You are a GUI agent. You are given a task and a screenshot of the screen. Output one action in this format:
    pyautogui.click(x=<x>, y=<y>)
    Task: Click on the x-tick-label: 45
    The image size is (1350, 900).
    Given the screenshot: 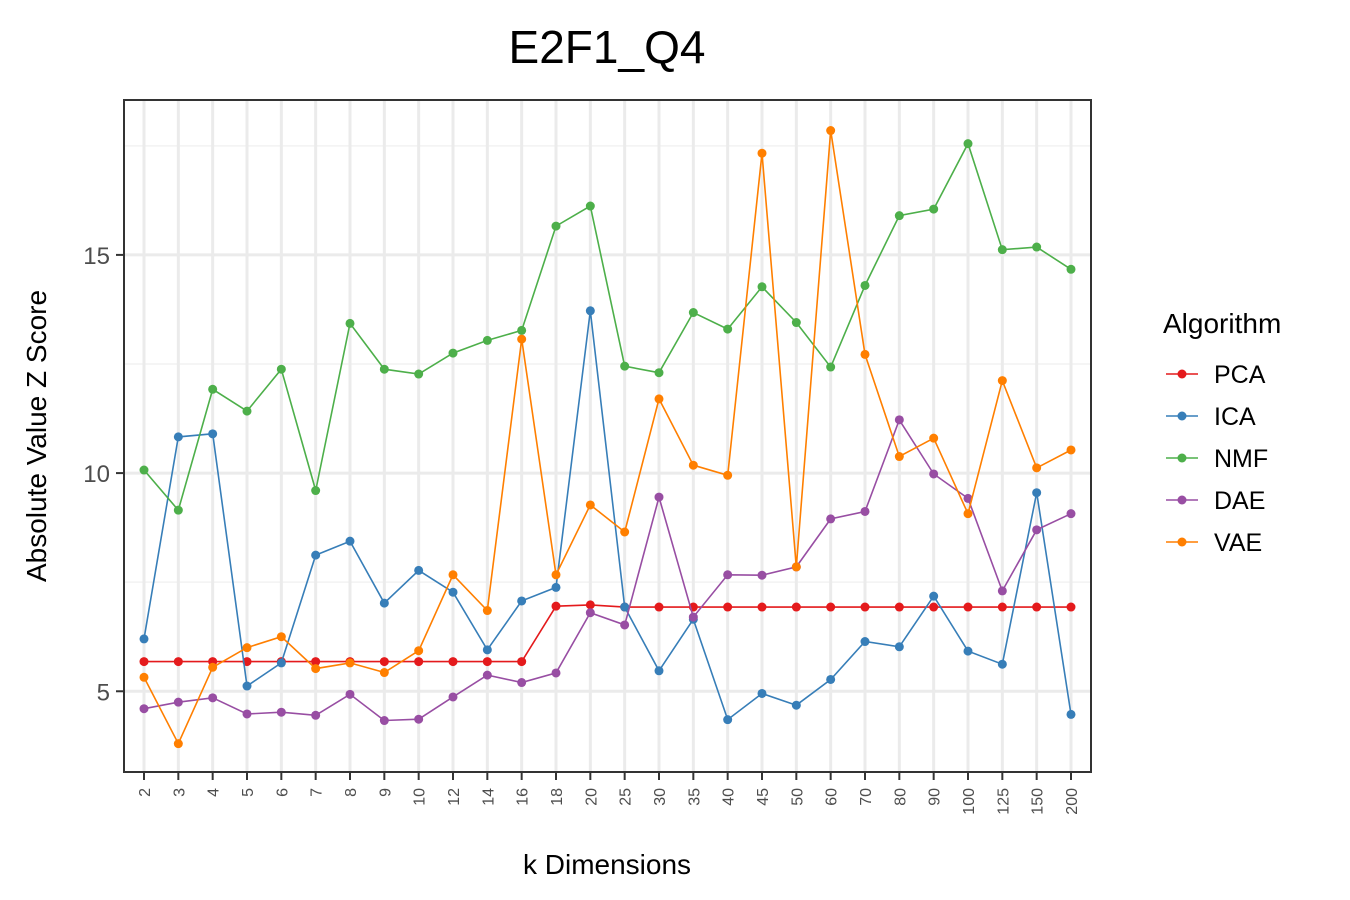 What is the action you would take?
    pyautogui.click(x=763, y=797)
    